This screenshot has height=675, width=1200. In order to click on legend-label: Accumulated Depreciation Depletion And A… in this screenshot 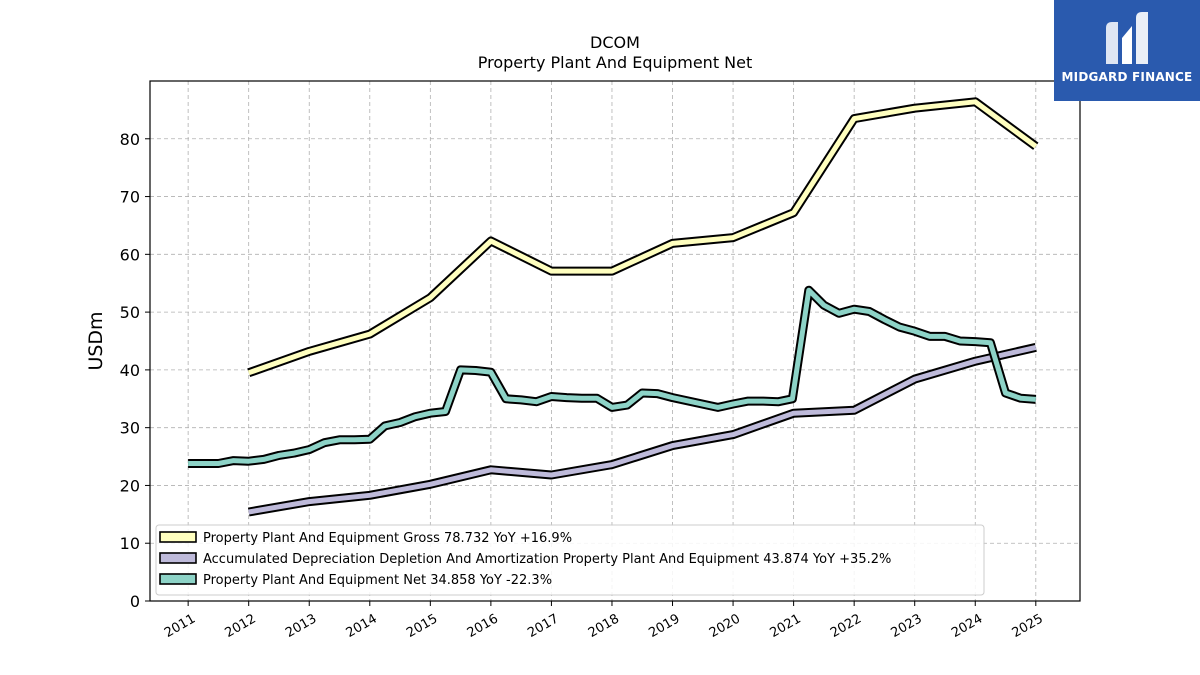, I will do `click(547, 559)`.